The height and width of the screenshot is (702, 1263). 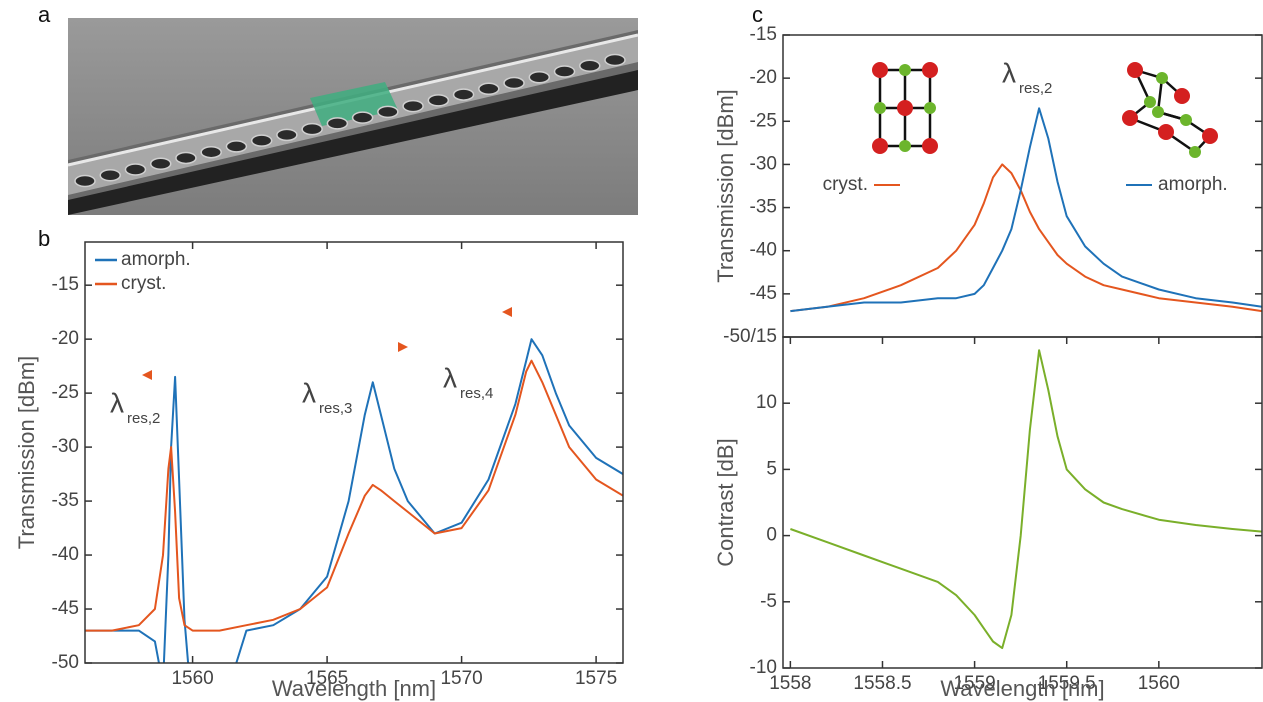 I want to click on panel-label: c, so click(x=757, y=14).